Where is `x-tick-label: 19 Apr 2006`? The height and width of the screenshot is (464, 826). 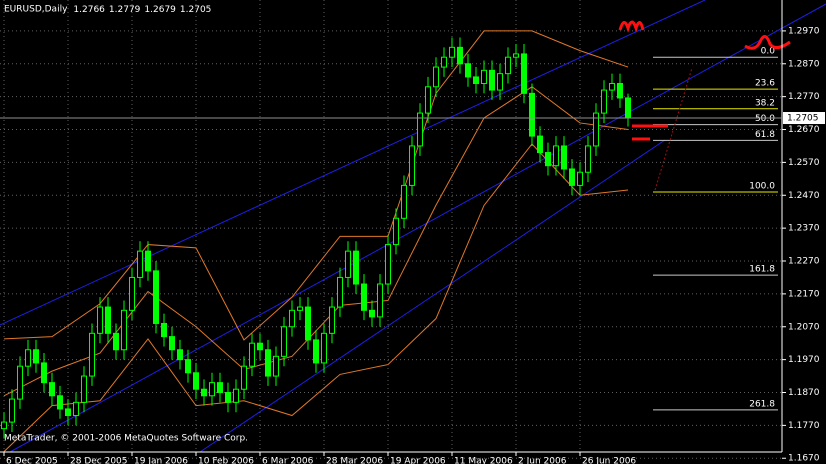
x-tick-label: 19 Apr 2006 is located at coordinates (418, 460).